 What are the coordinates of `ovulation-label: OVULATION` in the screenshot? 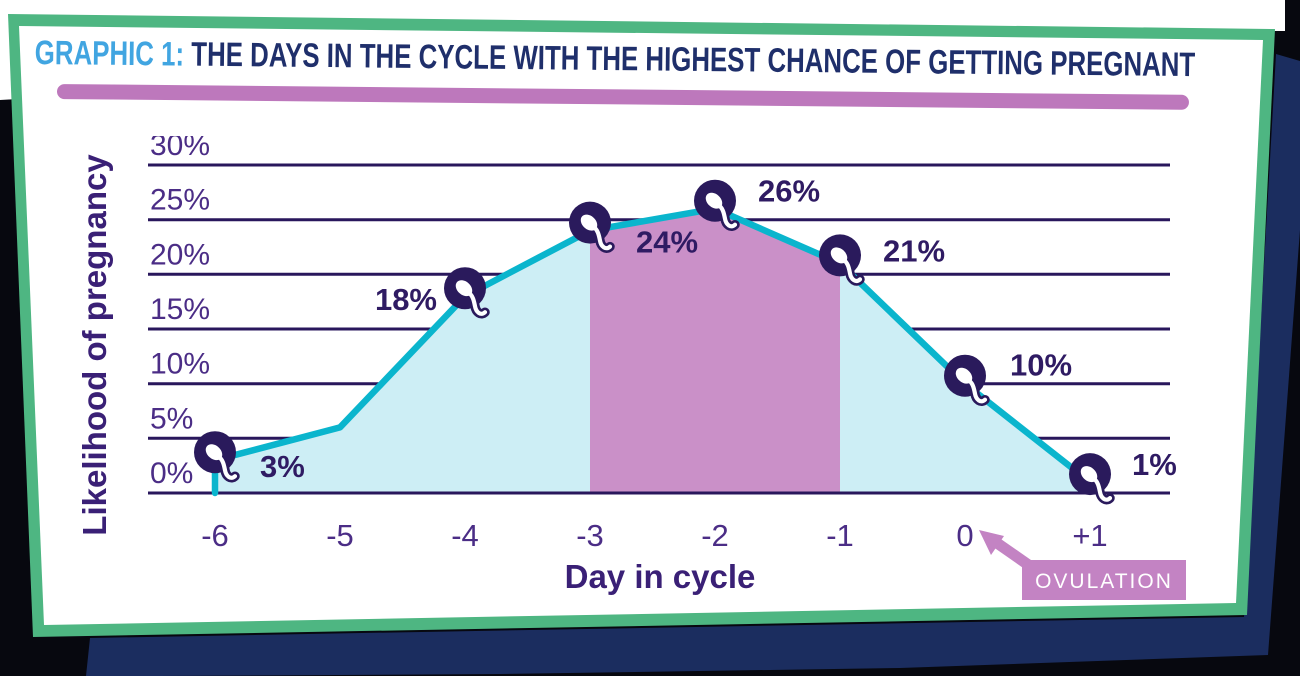 It's located at (1104, 581).